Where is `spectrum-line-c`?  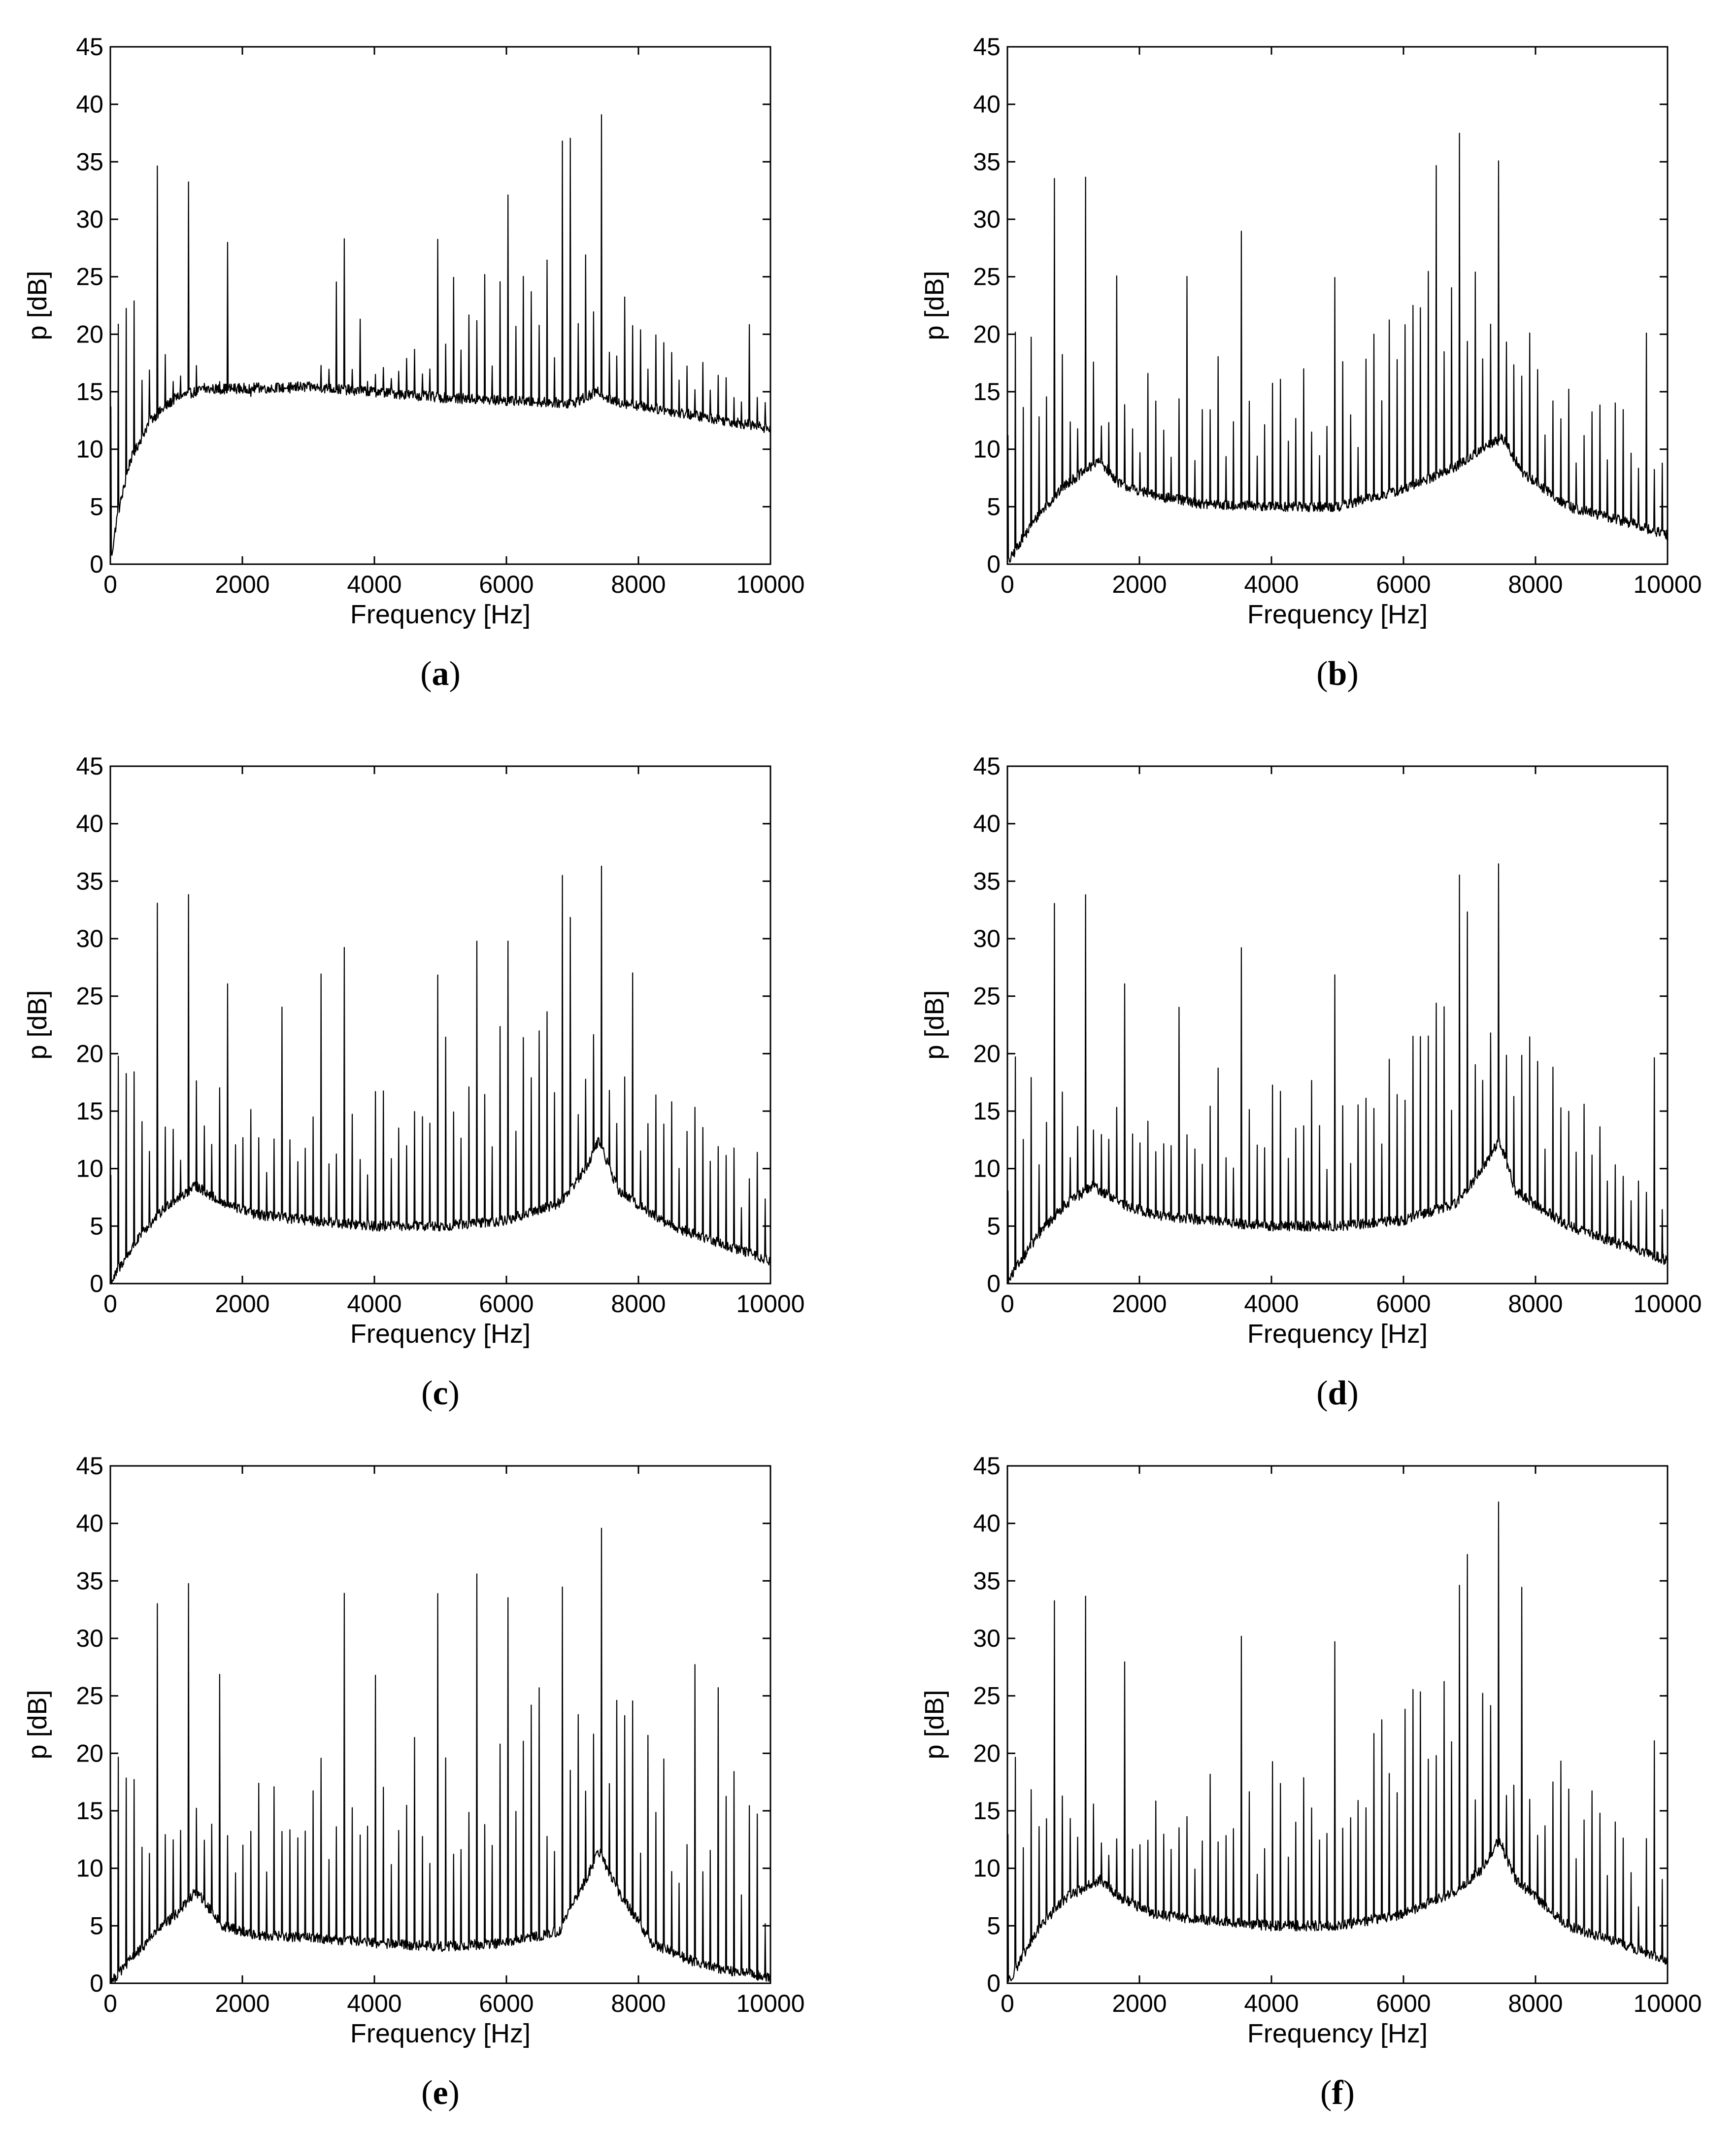
spectrum-line-c is located at coordinates (440, 1075).